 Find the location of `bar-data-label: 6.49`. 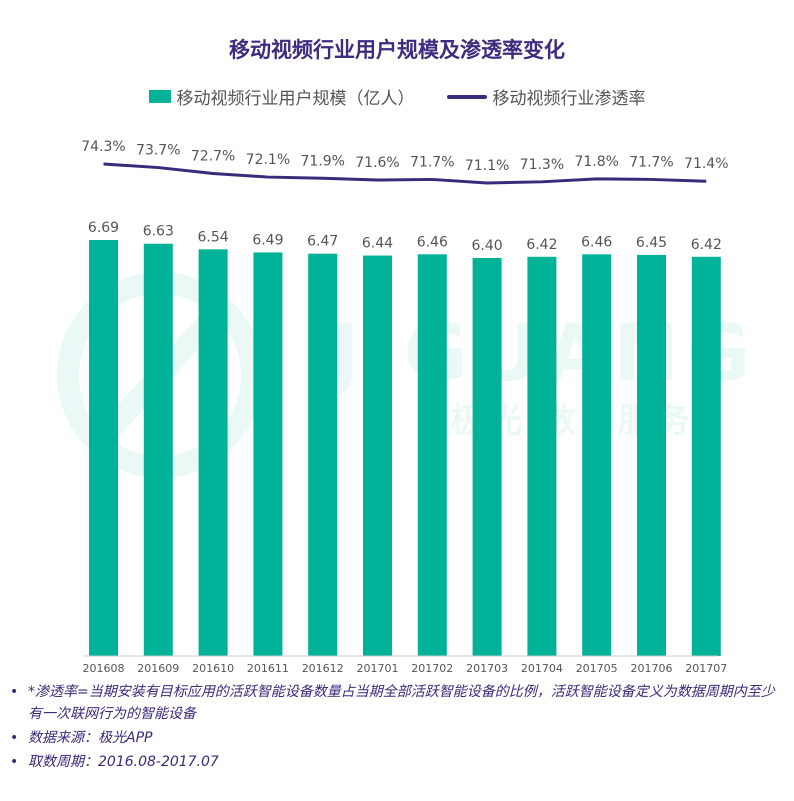

bar-data-label: 6.49 is located at coordinates (267, 240).